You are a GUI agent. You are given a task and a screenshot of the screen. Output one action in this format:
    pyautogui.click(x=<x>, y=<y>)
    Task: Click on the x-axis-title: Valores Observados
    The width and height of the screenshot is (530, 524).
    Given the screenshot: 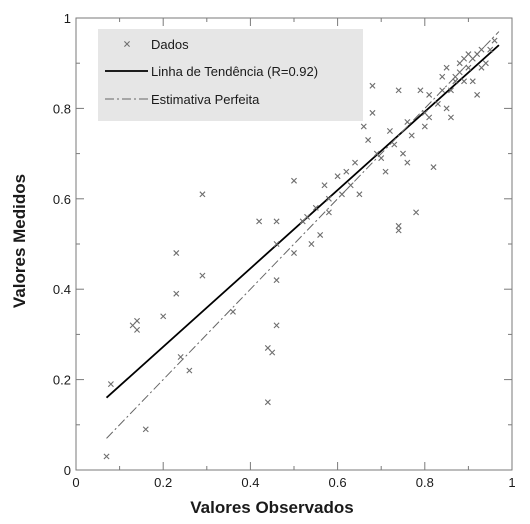 What is the action you would take?
    pyautogui.click(x=271, y=507)
    